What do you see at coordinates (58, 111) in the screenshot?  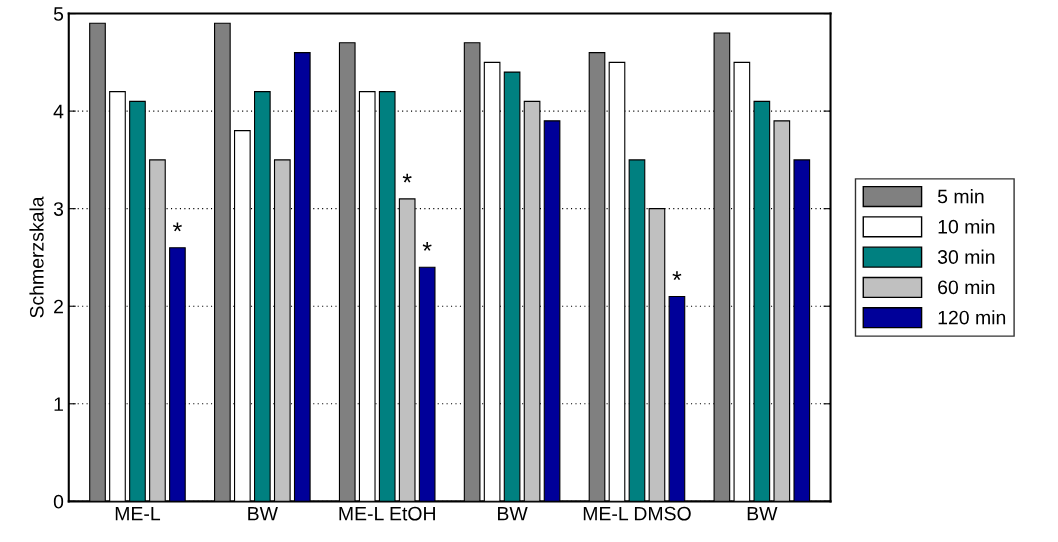 I see `y-tick-label: 4` at bounding box center [58, 111].